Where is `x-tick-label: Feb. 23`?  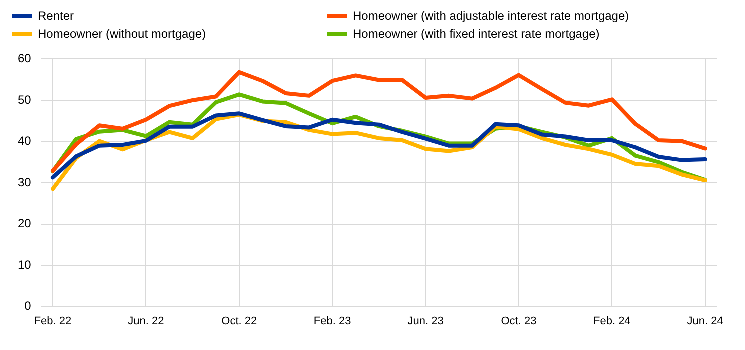 x-tick-label: Feb. 23 is located at coordinates (333, 321).